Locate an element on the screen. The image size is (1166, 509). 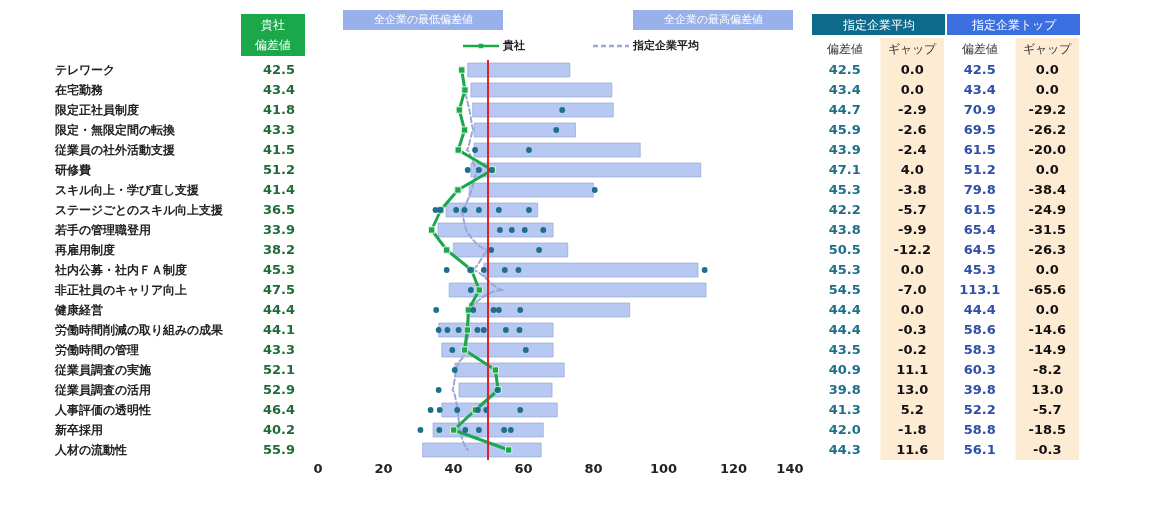
data-label: 65.4 is located at coordinates (979, 229).